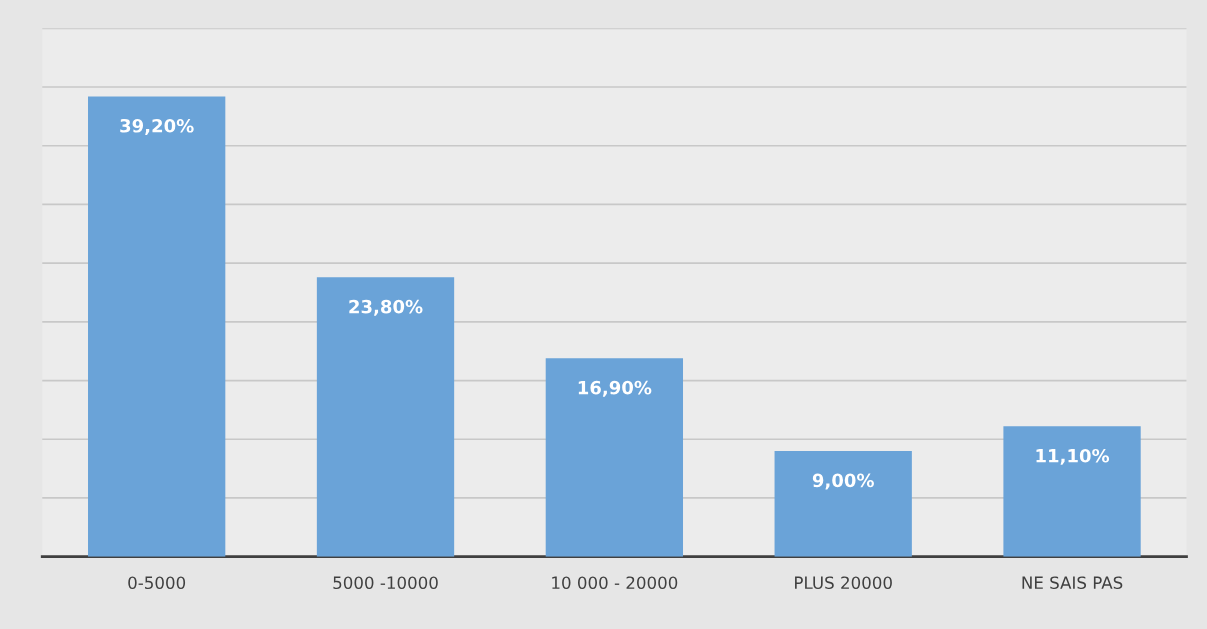  What do you see at coordinates (386, 307) in the screenshot?
I see `data-label: 23,80%` at bounding box center [386, 307].